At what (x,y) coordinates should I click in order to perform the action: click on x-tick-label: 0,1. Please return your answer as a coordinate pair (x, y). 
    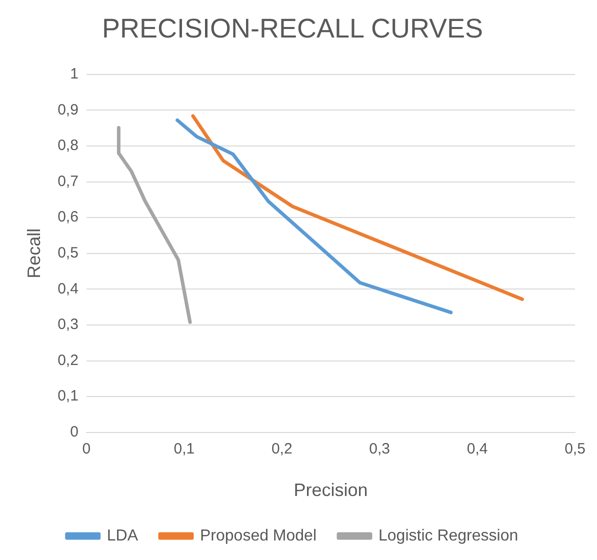
    Looking at the image, I should click on (184, 449).